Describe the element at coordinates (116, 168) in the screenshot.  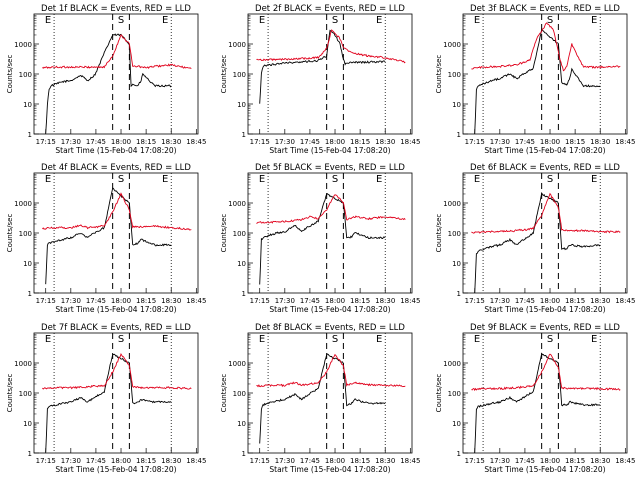
I see `panel-title: Det 4f BLACK = Events, RED = LLD` at that location.